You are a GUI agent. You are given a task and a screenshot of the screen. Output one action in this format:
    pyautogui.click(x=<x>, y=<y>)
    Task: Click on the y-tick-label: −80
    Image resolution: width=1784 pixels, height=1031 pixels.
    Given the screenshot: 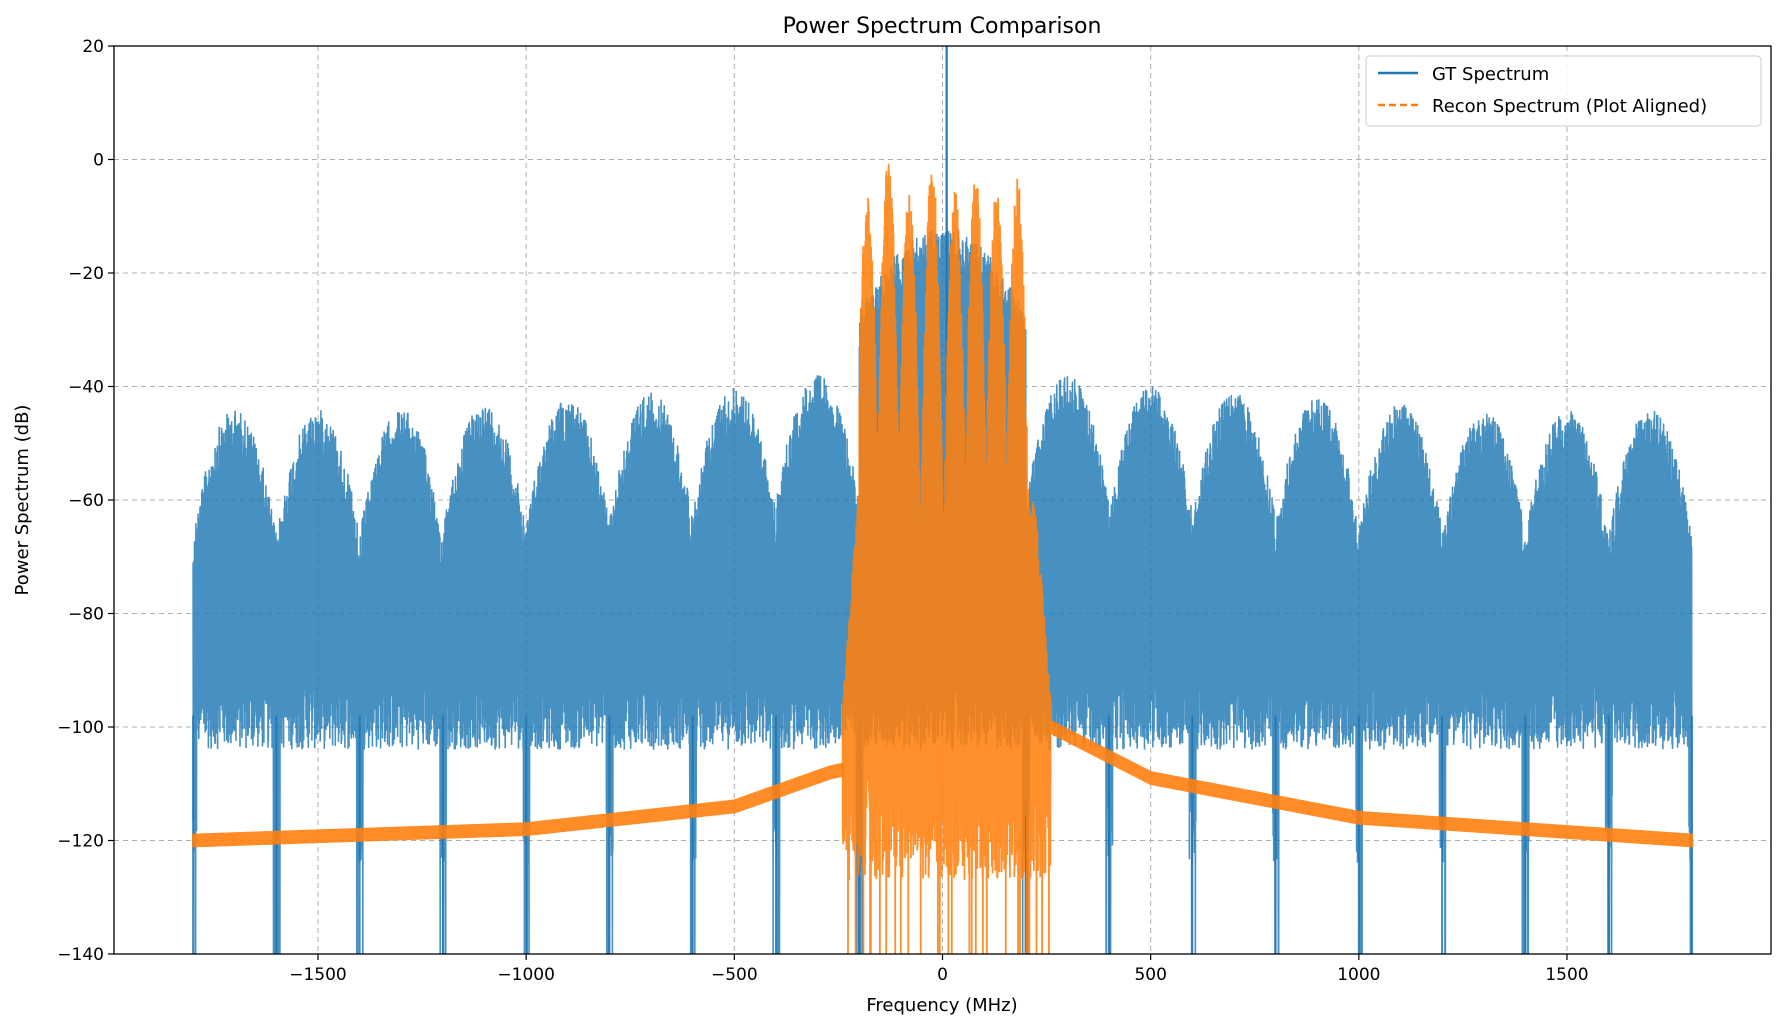 What is the action you would take?
    pyautogui.click(x=86, y=615)
    